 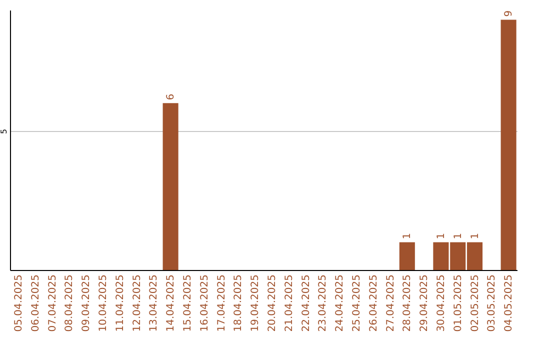 I want to click on x-tick-label: 24.04.2025, so click(x=340, y=303).